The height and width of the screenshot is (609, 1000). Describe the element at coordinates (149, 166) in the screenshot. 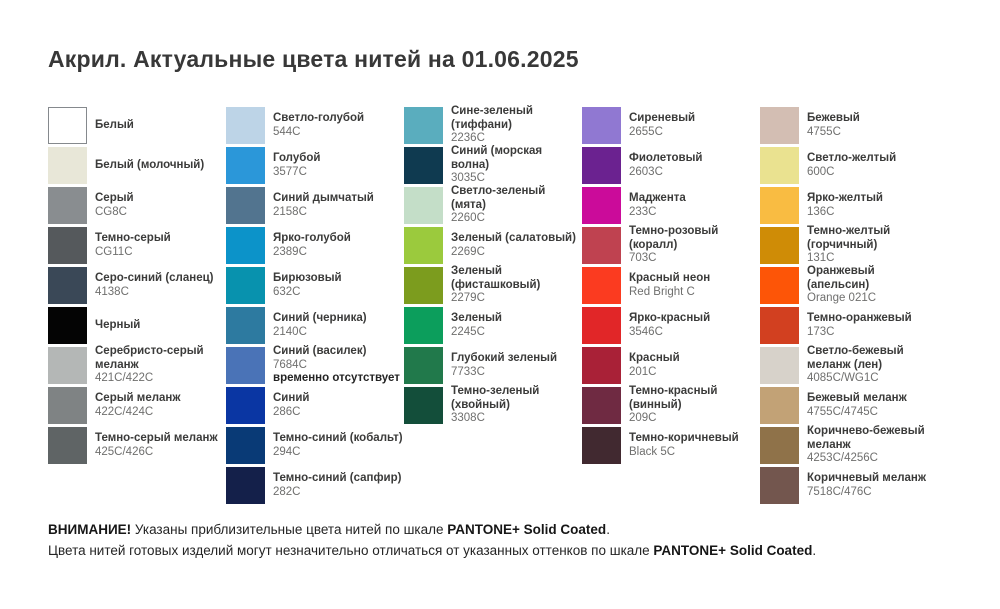

I see `color-meta: Белый (молочный)` at that location.